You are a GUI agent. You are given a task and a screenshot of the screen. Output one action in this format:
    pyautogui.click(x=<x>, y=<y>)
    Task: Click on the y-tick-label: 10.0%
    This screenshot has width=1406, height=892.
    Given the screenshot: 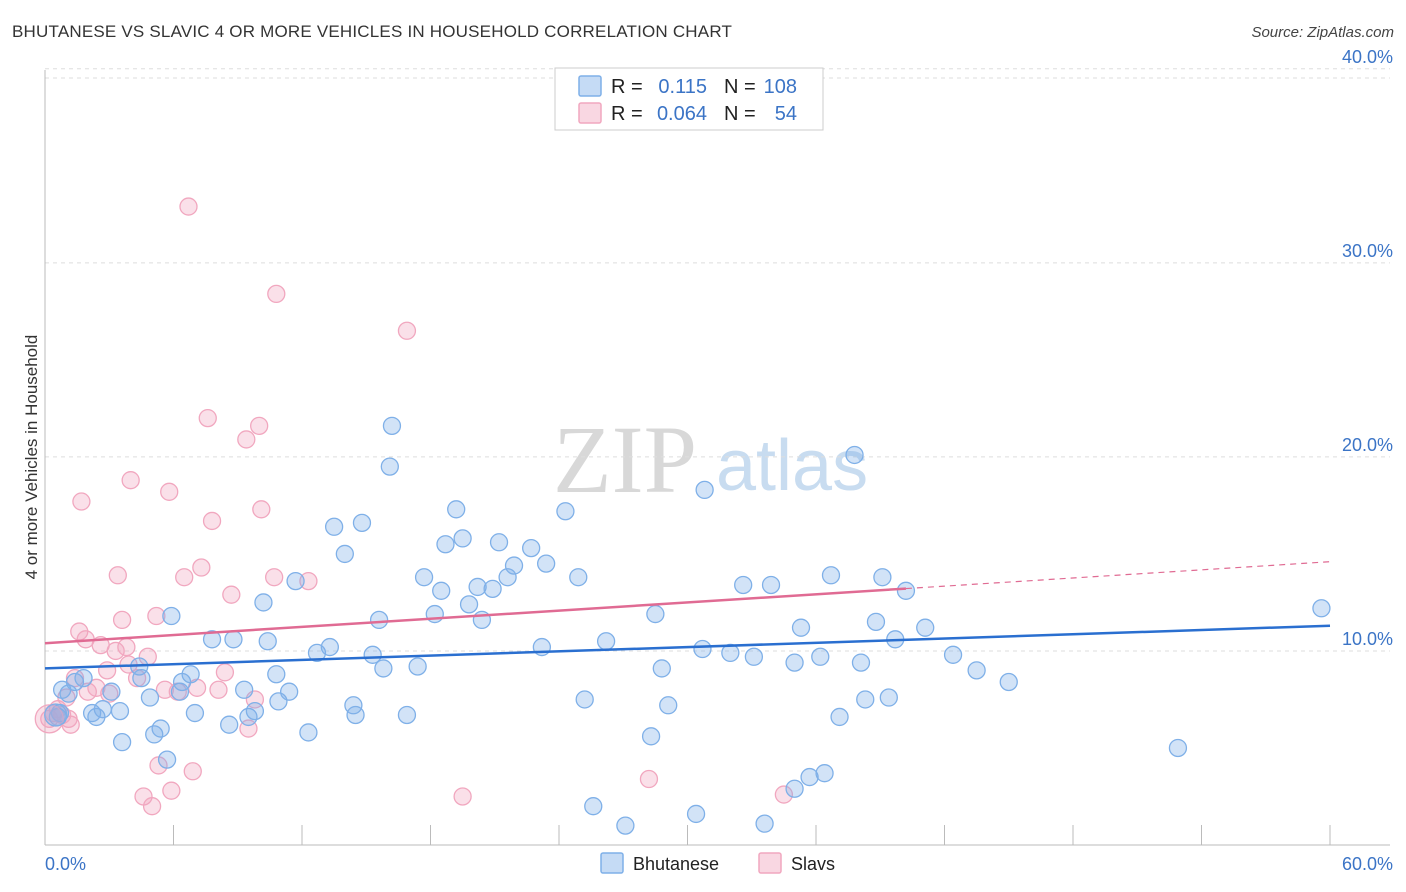 What is the action you would take?
    pyautogui.click(x=1367, y=639)
    